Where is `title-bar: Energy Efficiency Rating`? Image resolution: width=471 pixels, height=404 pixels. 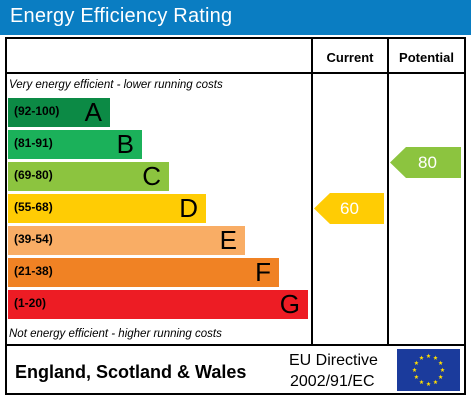
title-bar: Energy Efficiency Rating is located at coordinates (235, 17).